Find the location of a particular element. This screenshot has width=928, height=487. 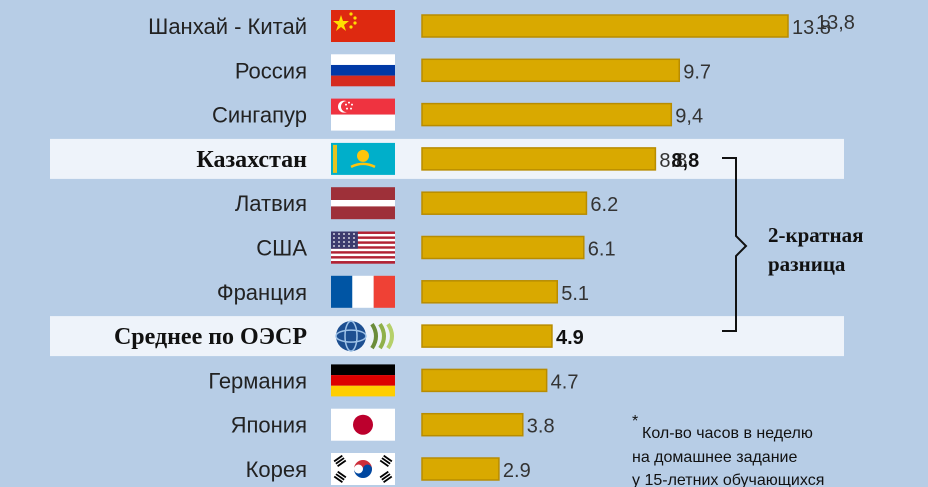

bar-япония is located at coordinates (472, 424).